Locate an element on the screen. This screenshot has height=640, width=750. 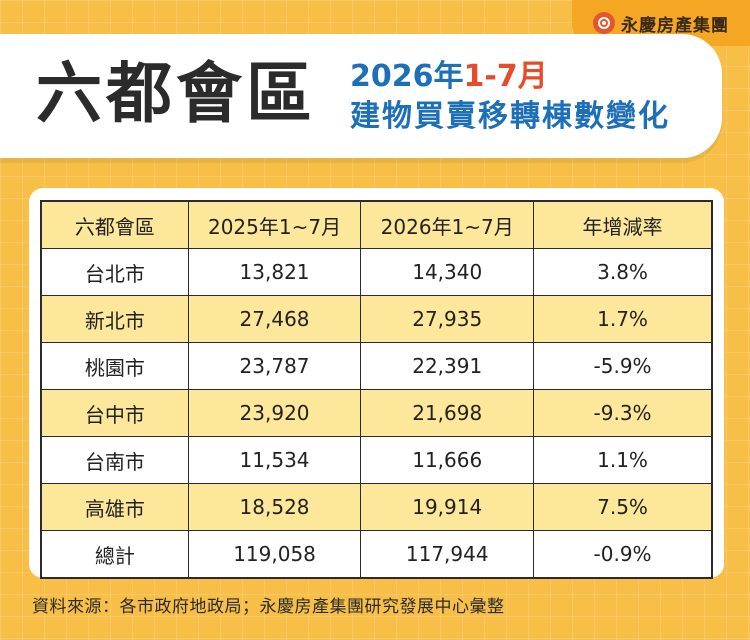
table-row: 桃園市 23,787 22,391 -5.9% is located at coordinates (376, 366).